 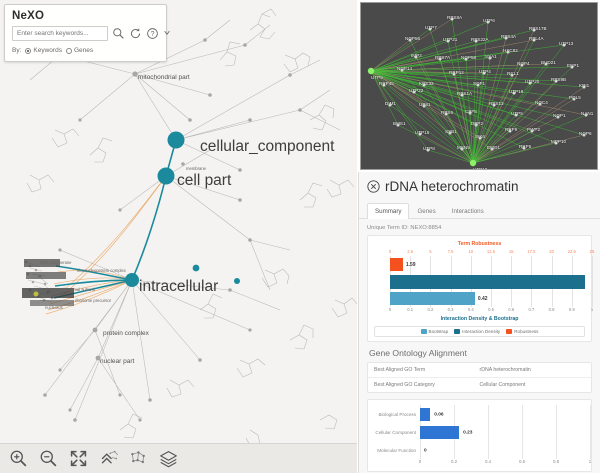 I want to click on gene-node-RRP9, so click(x=510, y=131).